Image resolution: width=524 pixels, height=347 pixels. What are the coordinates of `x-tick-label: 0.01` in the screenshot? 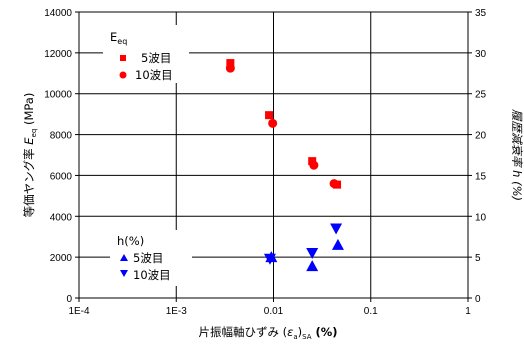 It's located at (274, 311).